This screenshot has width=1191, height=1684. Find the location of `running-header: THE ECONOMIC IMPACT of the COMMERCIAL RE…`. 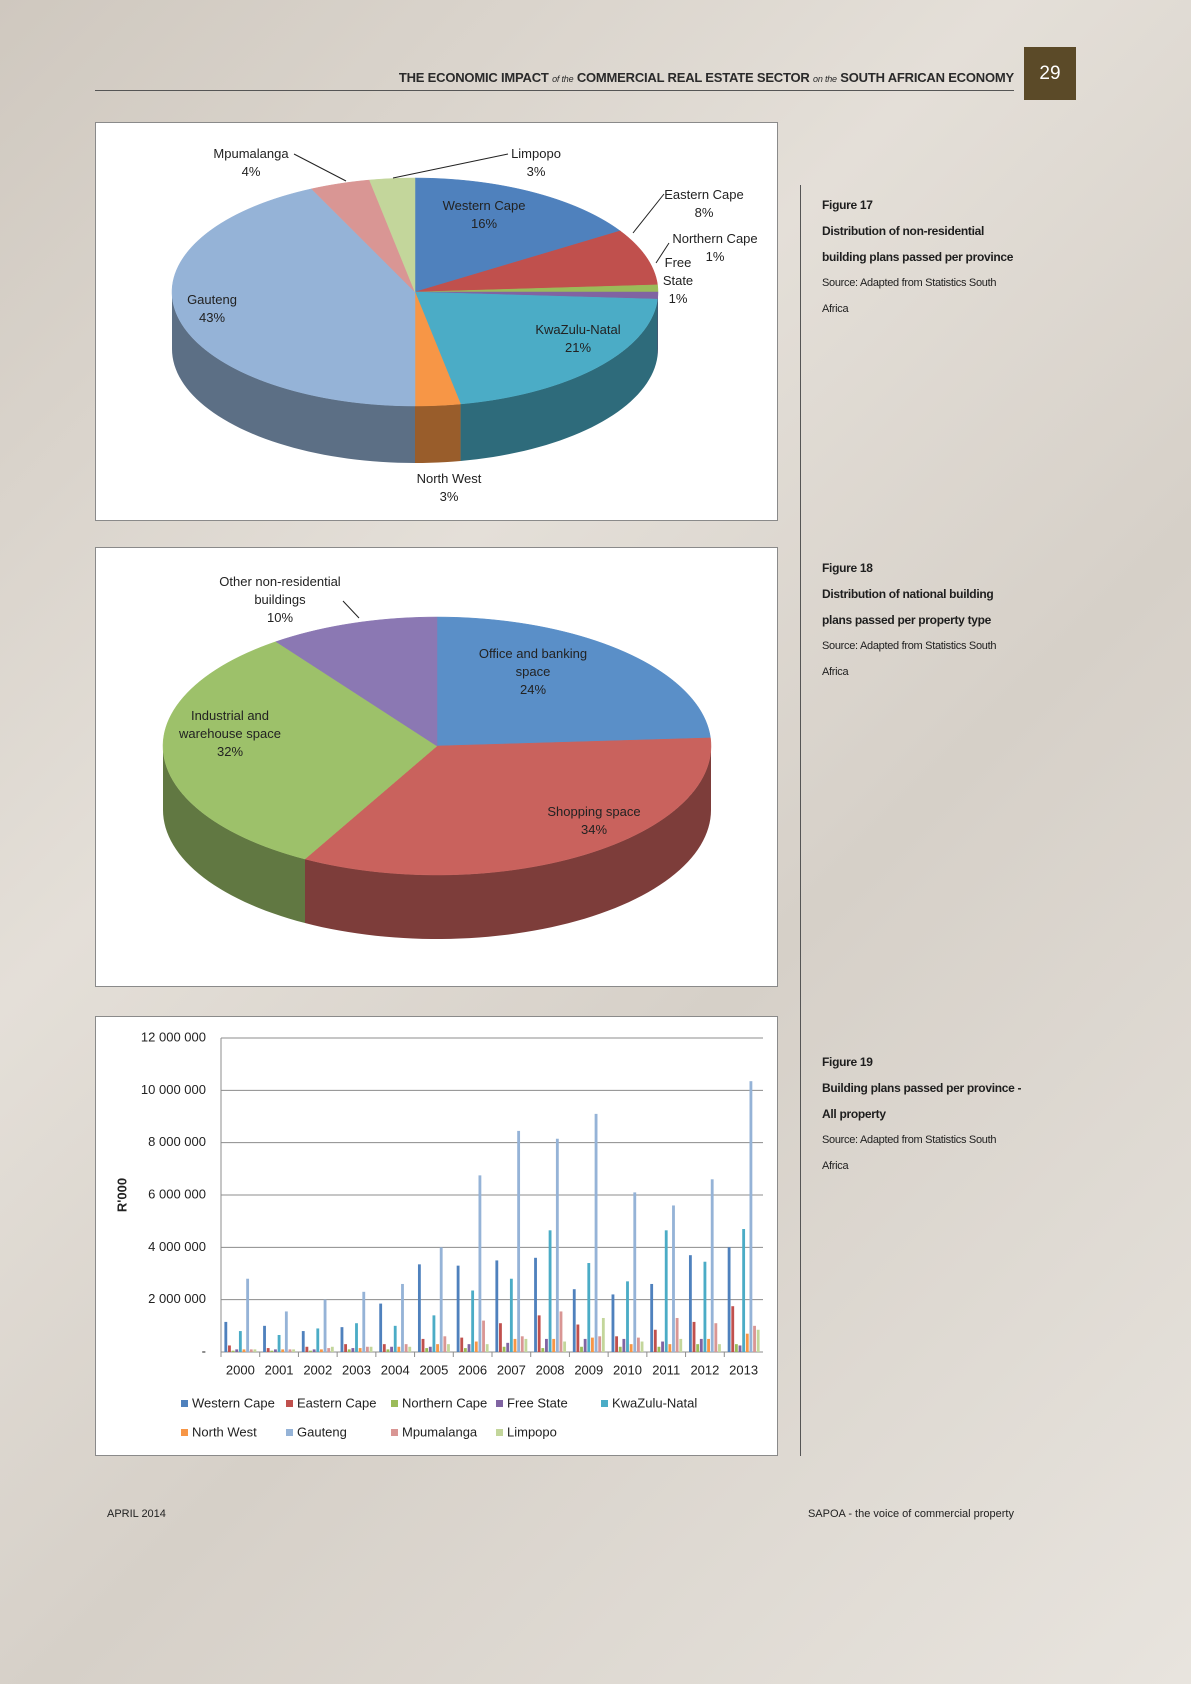

running-header: THE ECONOMIC IMPACT of the COMMERCIAL RE… is located at coordinates (706, 77).